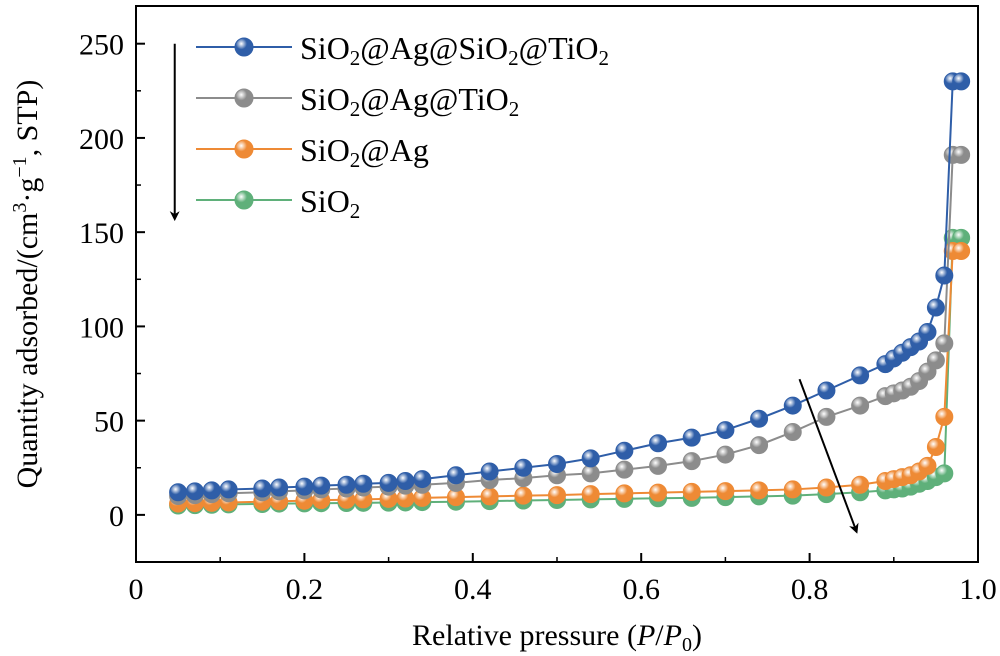 The height and width of the screenshot is (656, 1000). Describe the element at coordinates (305, 589) in the screenshot. I see `x-tick-label: 0.2` at that location.